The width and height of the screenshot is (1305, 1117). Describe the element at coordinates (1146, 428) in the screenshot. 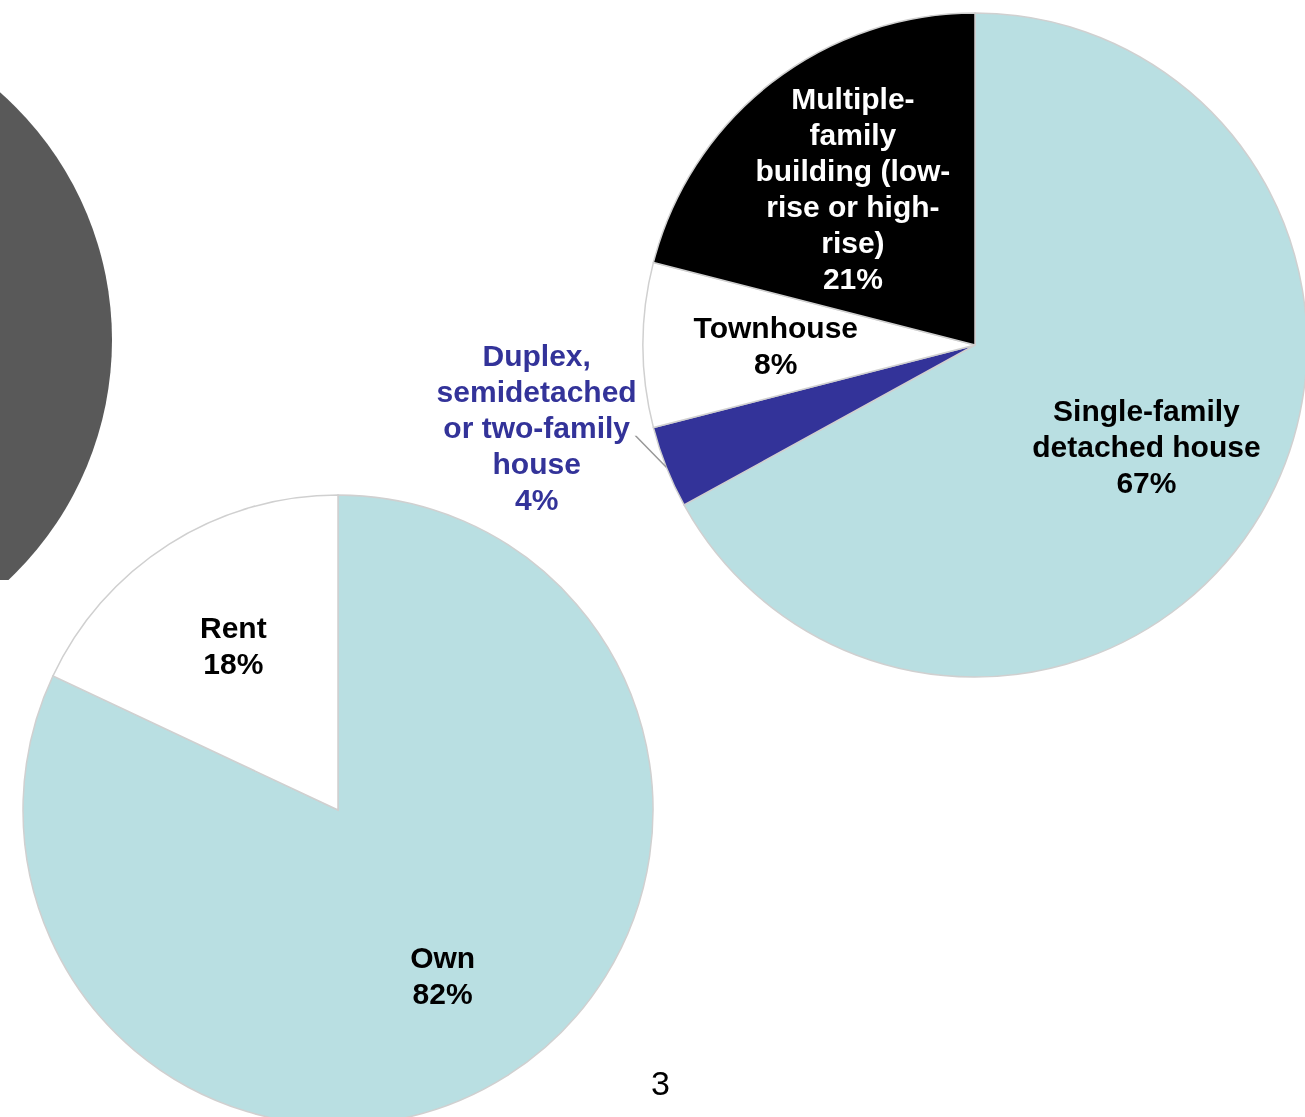

I see `slice-label: Single-family detached house` at that location.